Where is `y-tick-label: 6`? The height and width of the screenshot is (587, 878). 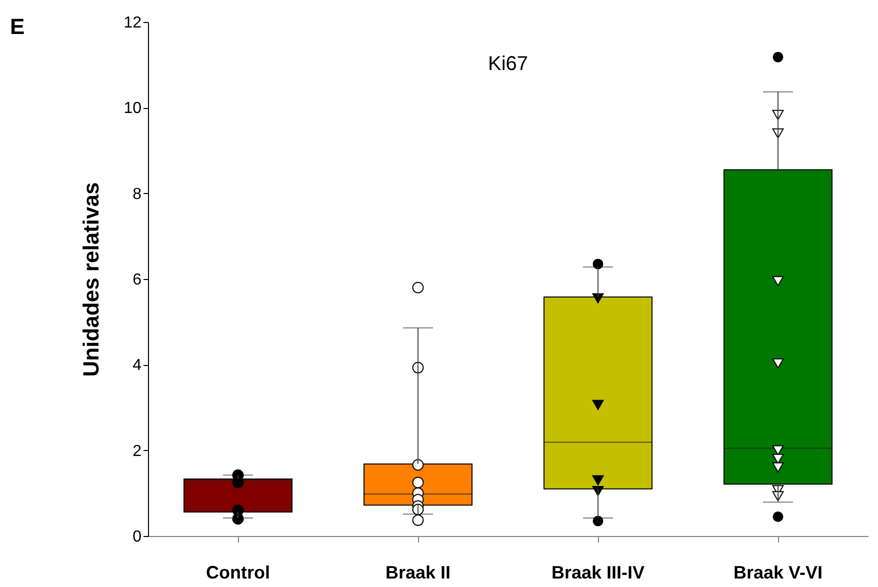 y-tick-label: 6 is located at coordinates (137, 280).